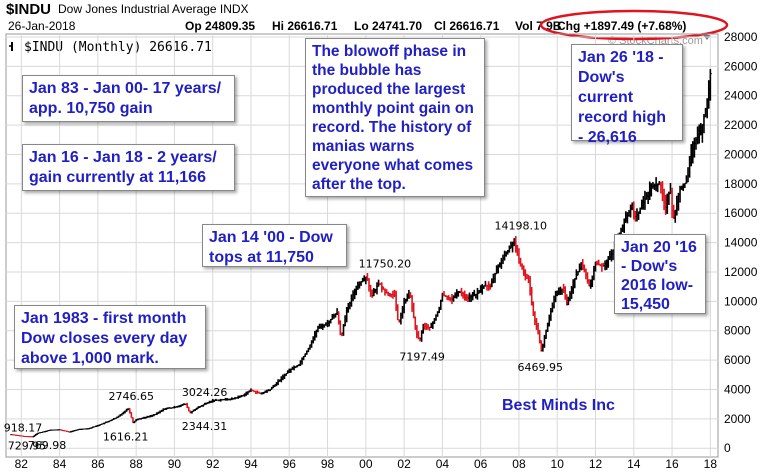 Image resolution: width=774 pixels, height=473 pixels. Describe the element at coordinates (521, 226) in the screenshot. I see `price-label: 14198.10` at that location.